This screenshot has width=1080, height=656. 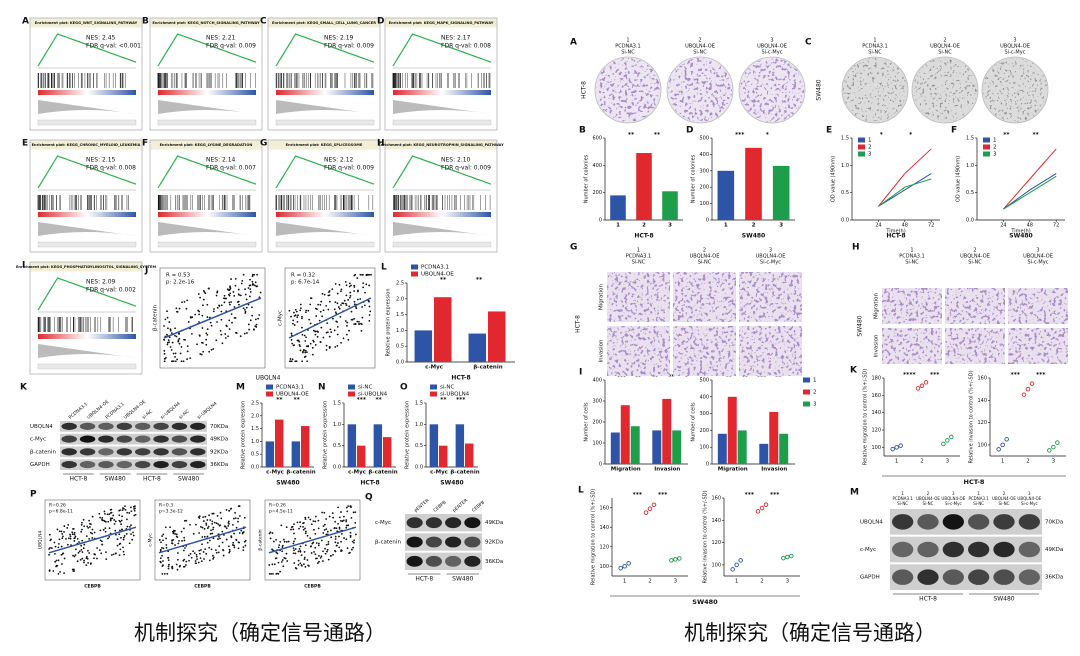 I want to click on y-axis-label: c-Myc, so click(x=281, y=318).